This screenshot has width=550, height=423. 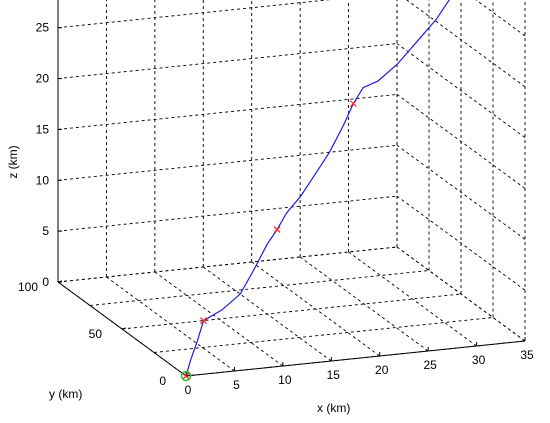 What do you see at coordinates (45, 282) in the screenshot?
I see `z-tick-label: 0` at bounding box center [45, 282].